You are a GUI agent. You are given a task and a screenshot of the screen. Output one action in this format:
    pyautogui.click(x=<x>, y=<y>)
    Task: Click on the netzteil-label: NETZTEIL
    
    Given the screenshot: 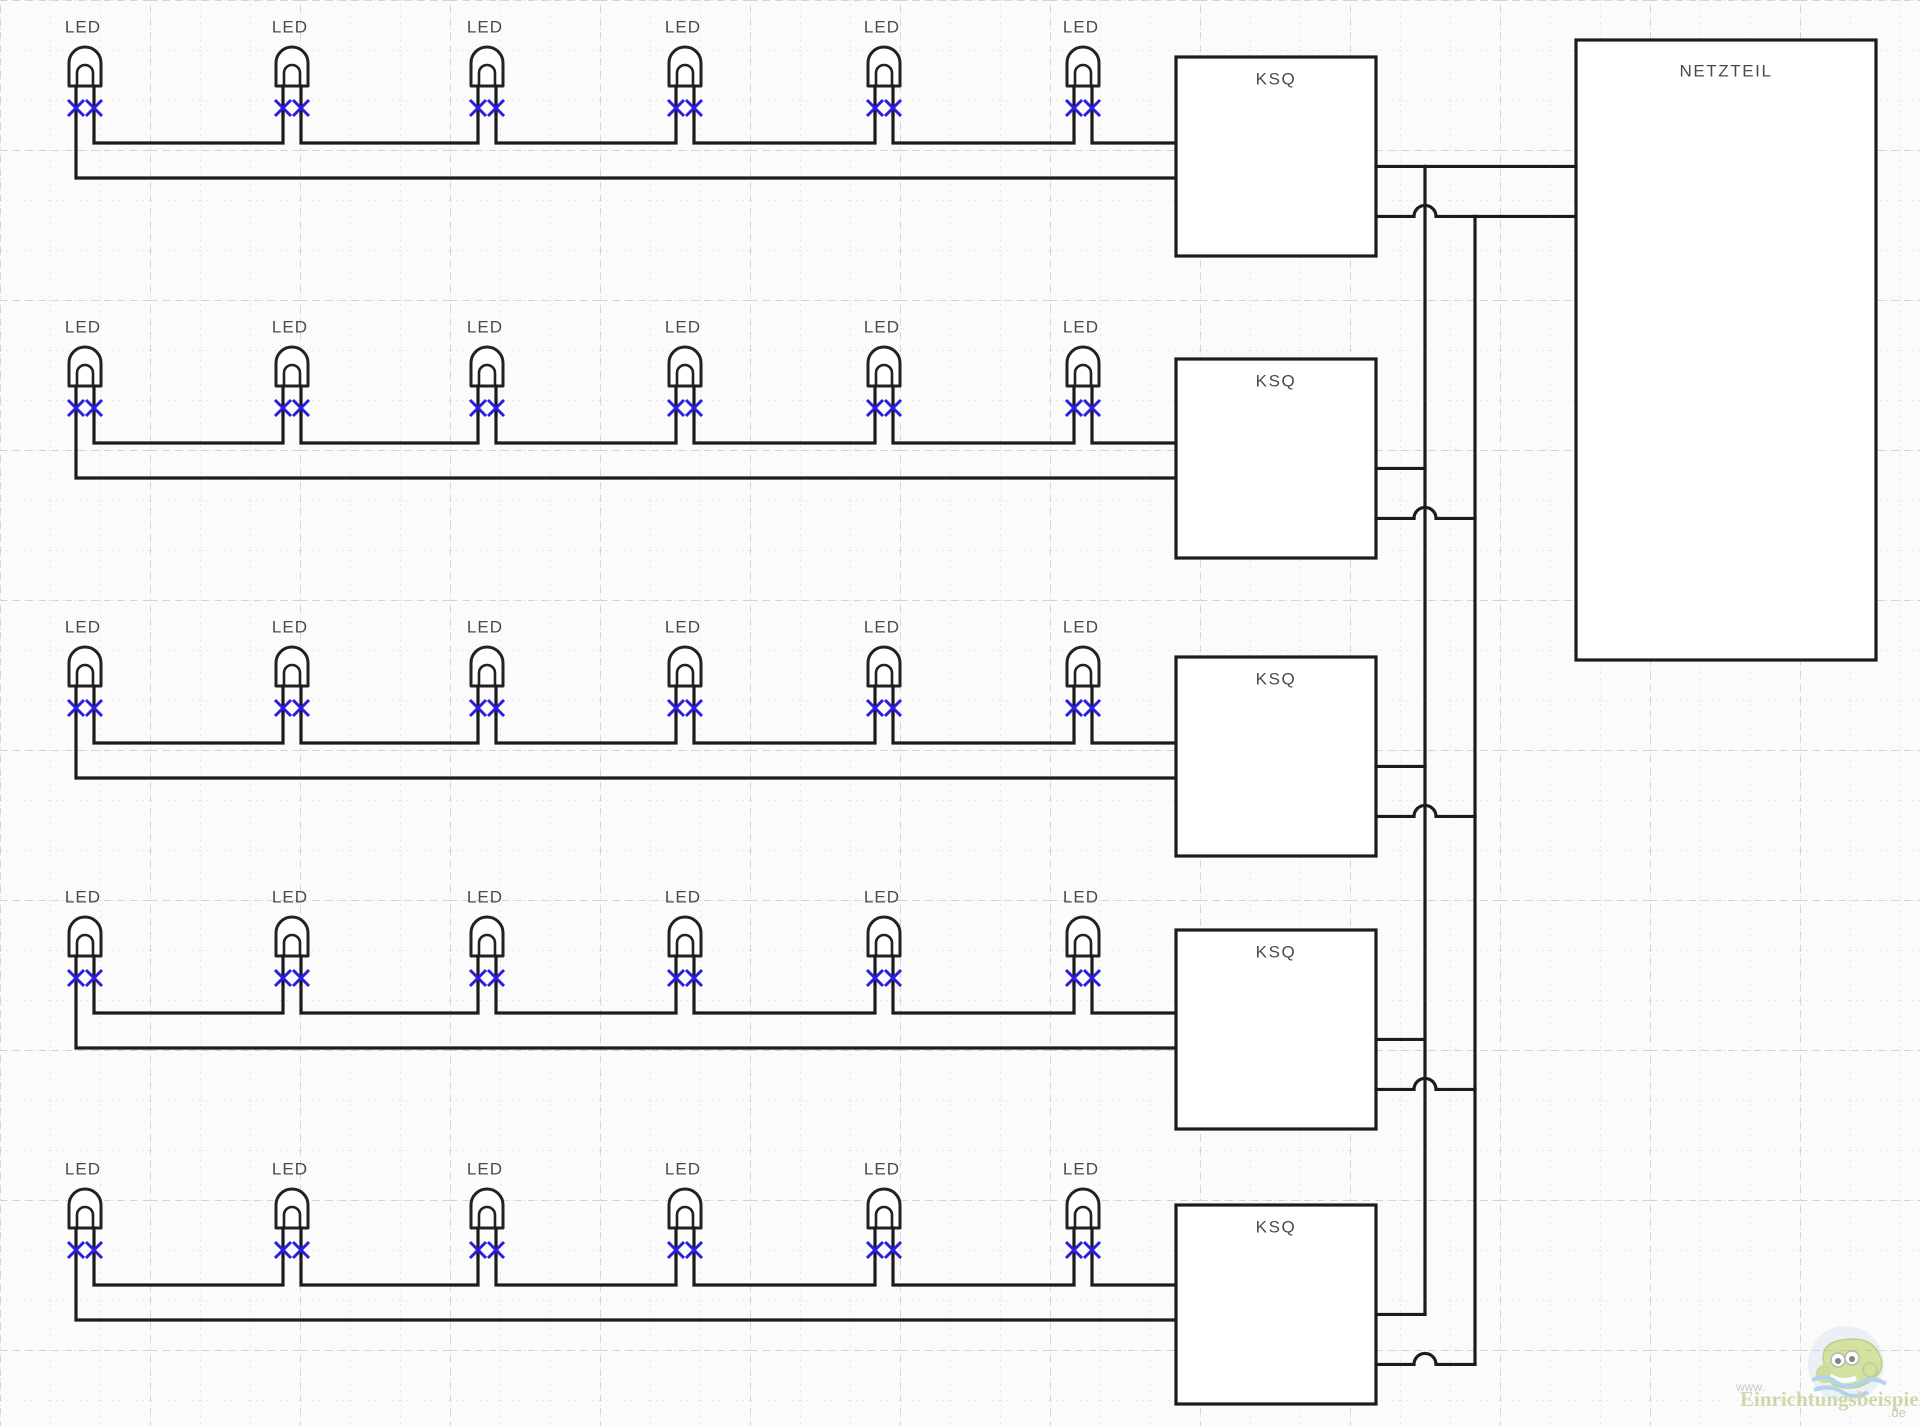 What is the action you would take?
    pyautogui.click(x=1725, y=70)
    